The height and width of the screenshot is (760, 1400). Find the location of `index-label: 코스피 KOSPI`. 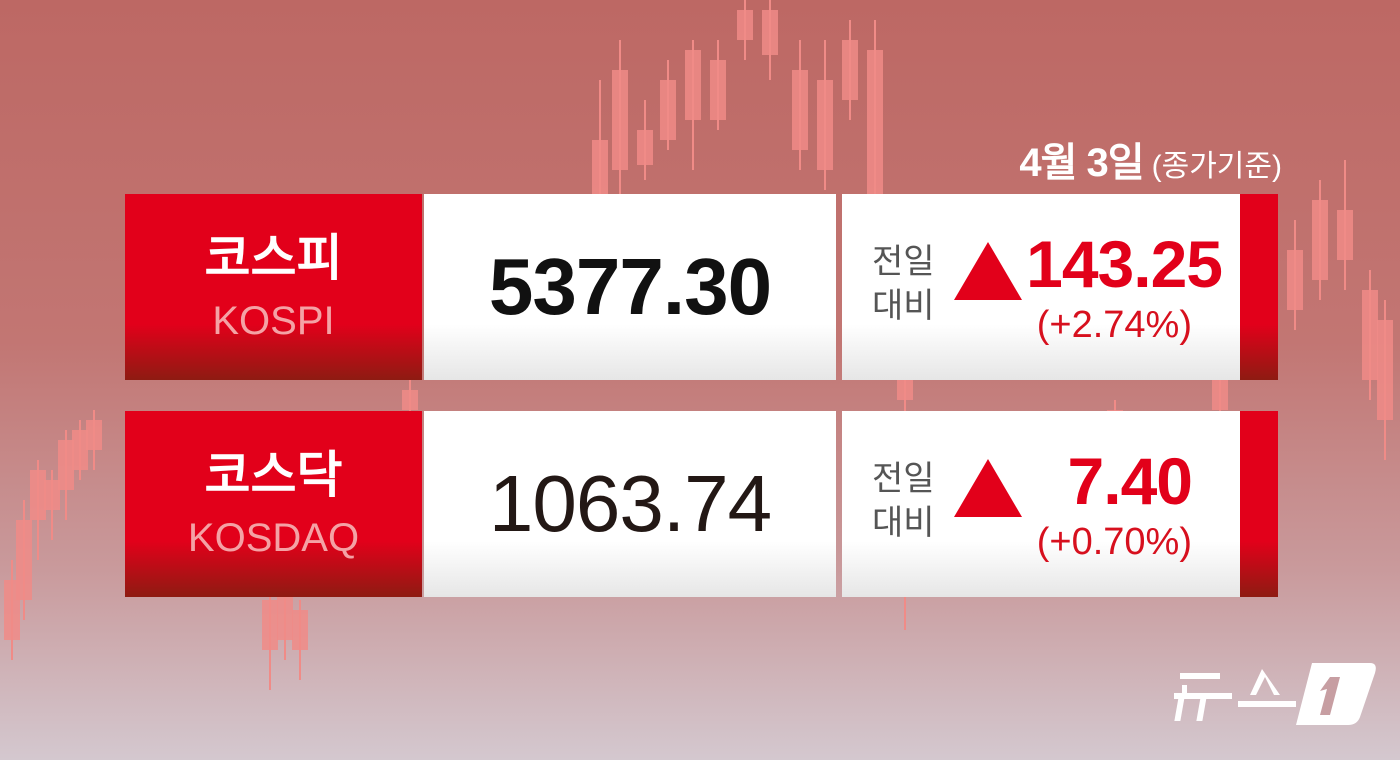

index-label: 코스피 KOSPI is located at coordinates (273, 287).